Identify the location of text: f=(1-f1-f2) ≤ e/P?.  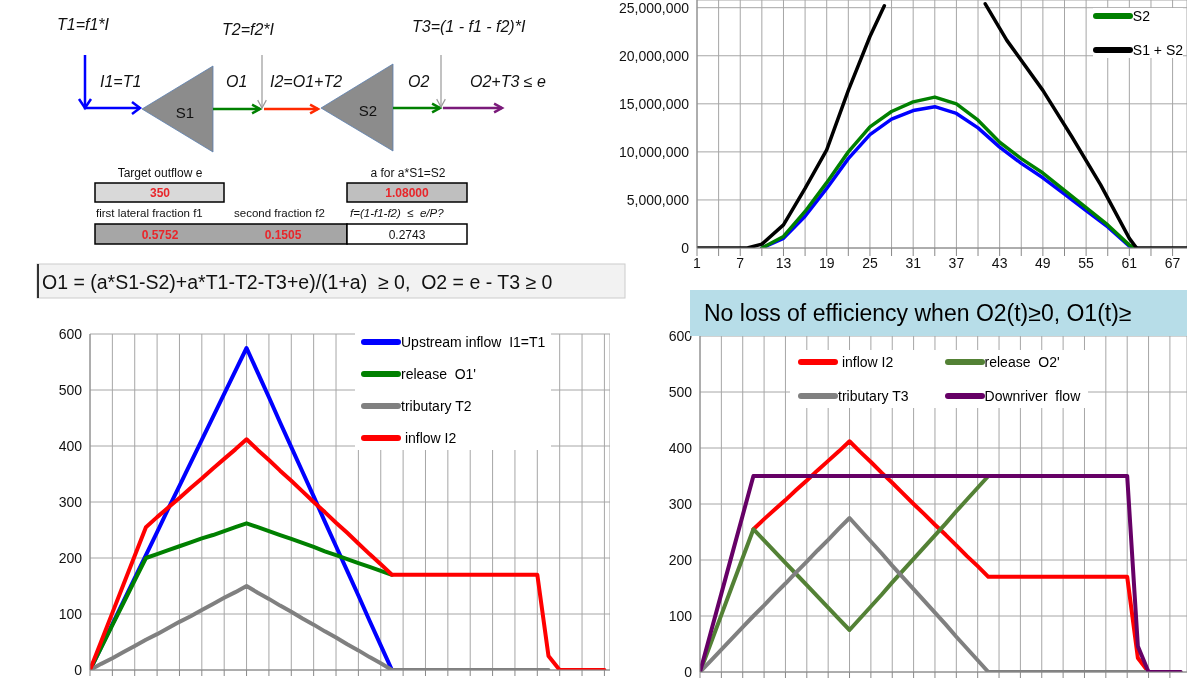
(397, 213).